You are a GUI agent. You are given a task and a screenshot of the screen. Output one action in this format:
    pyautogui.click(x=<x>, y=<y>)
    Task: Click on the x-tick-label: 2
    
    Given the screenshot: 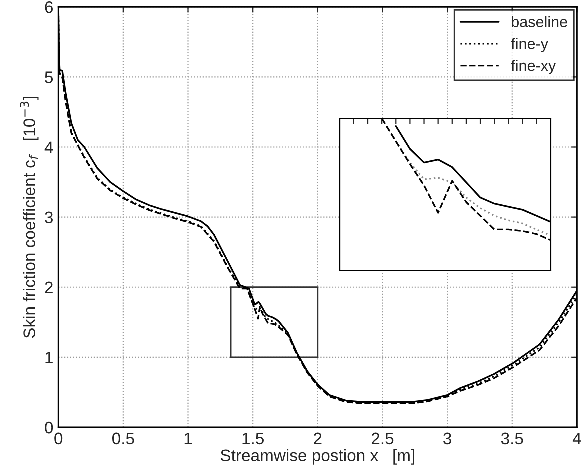 What is the action you would take?
    pyautogui.click(x=318, y=438)
    